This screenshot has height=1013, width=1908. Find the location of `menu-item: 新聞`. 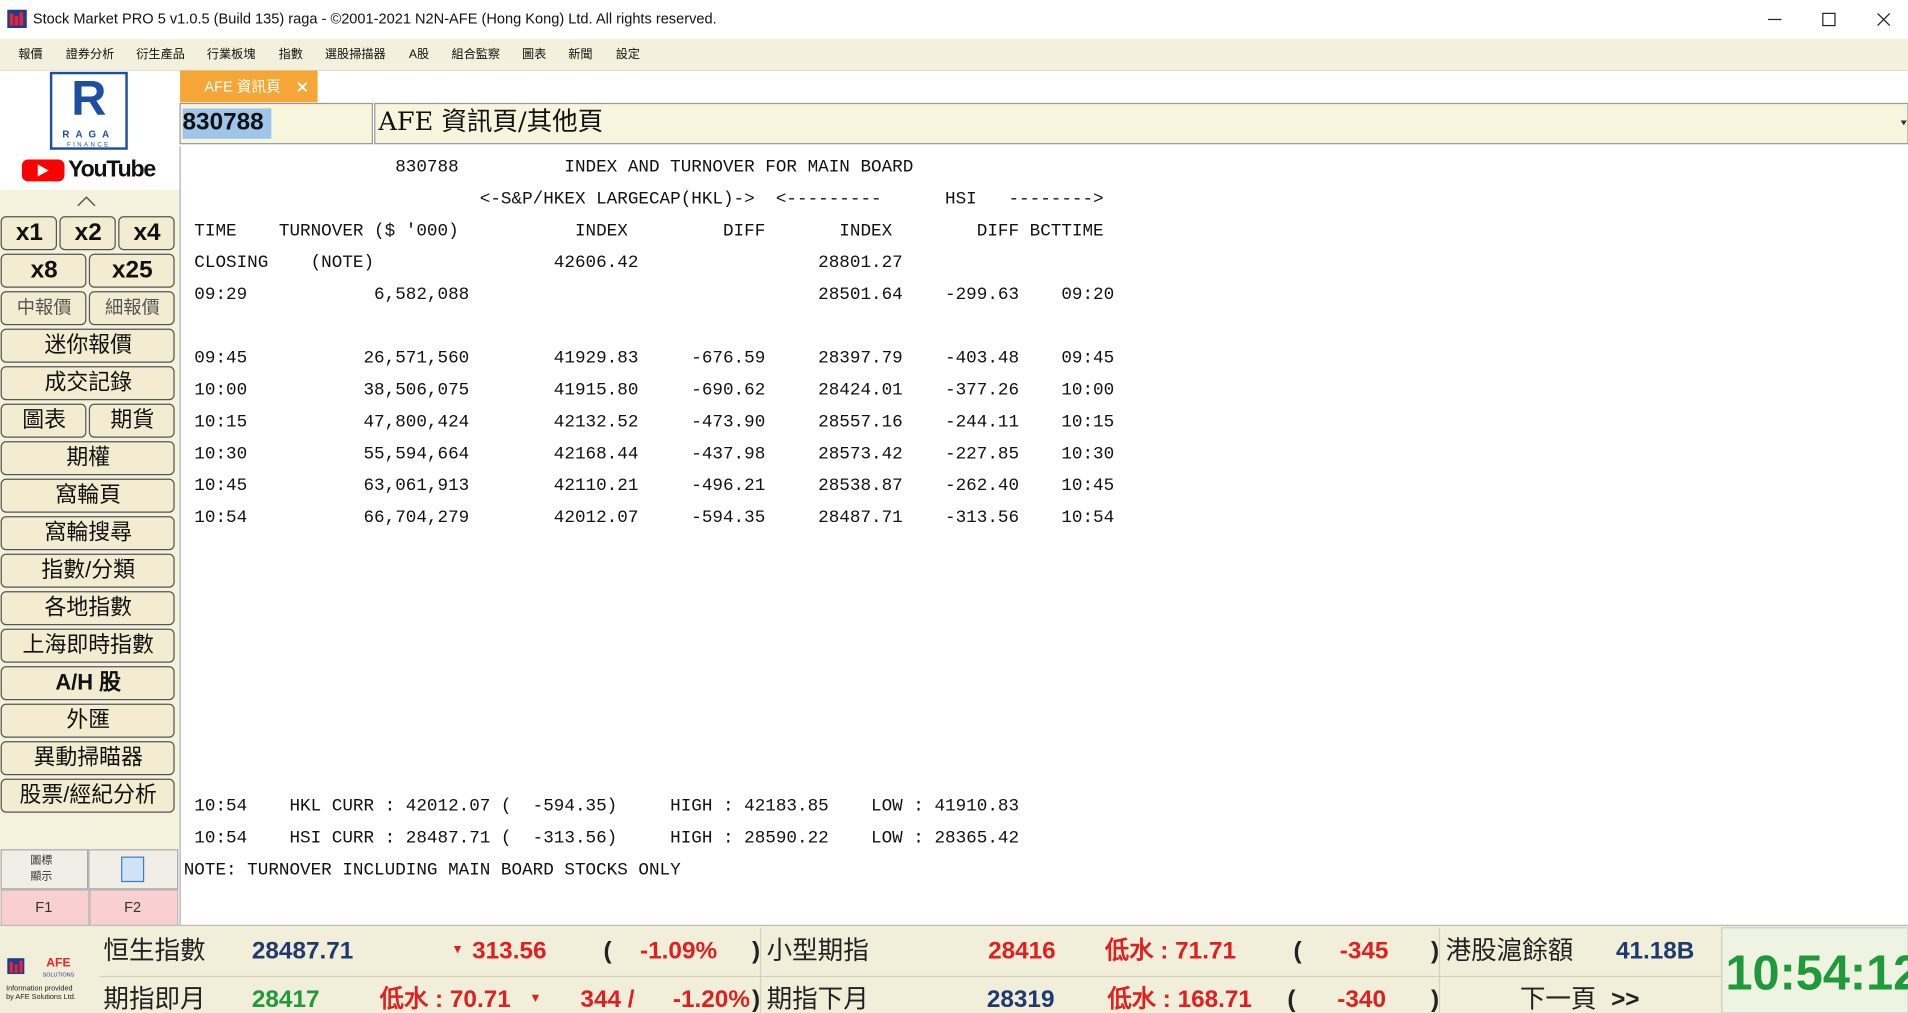

menu-item: 新聞 is located at coordinates (580, 53).